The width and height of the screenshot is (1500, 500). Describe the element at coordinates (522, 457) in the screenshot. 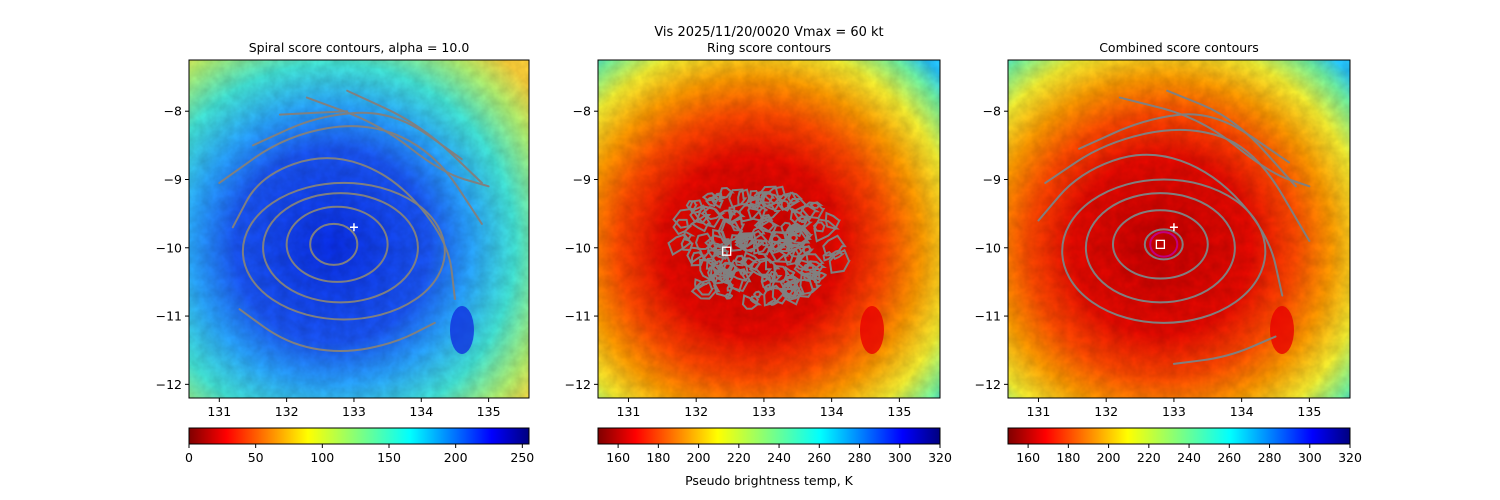

I see `colorbar-tick-label: 250` at that location.